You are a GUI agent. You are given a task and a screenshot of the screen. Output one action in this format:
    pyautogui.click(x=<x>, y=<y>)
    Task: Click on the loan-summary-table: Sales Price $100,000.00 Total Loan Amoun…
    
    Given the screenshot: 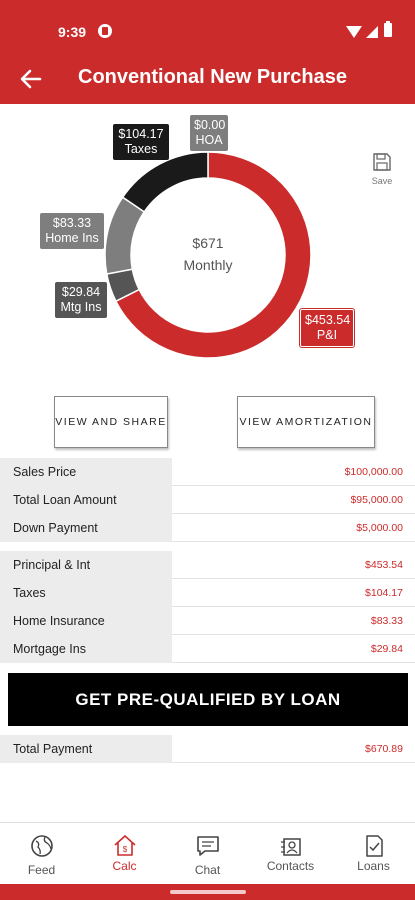 What is the action you would take?
    pyautogui.click(x=207, y=500)
    